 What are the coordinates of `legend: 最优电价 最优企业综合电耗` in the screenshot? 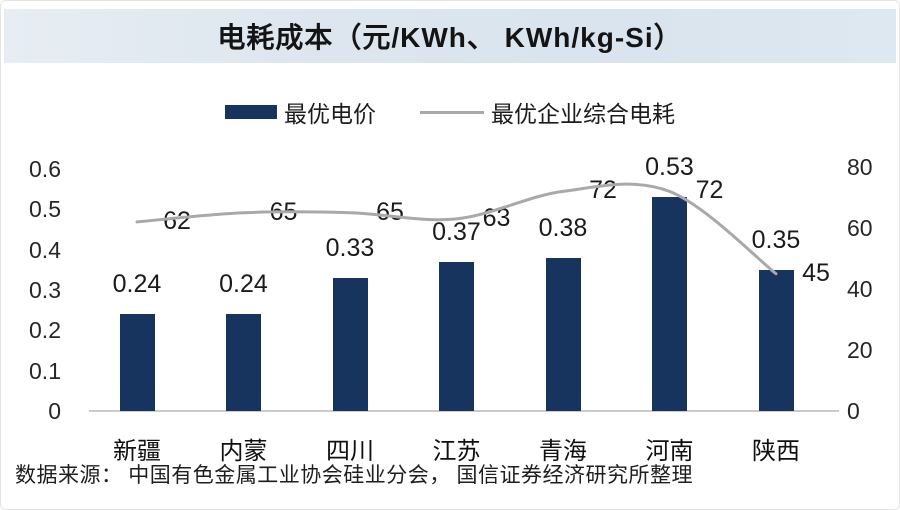 It's located at (450, 112).